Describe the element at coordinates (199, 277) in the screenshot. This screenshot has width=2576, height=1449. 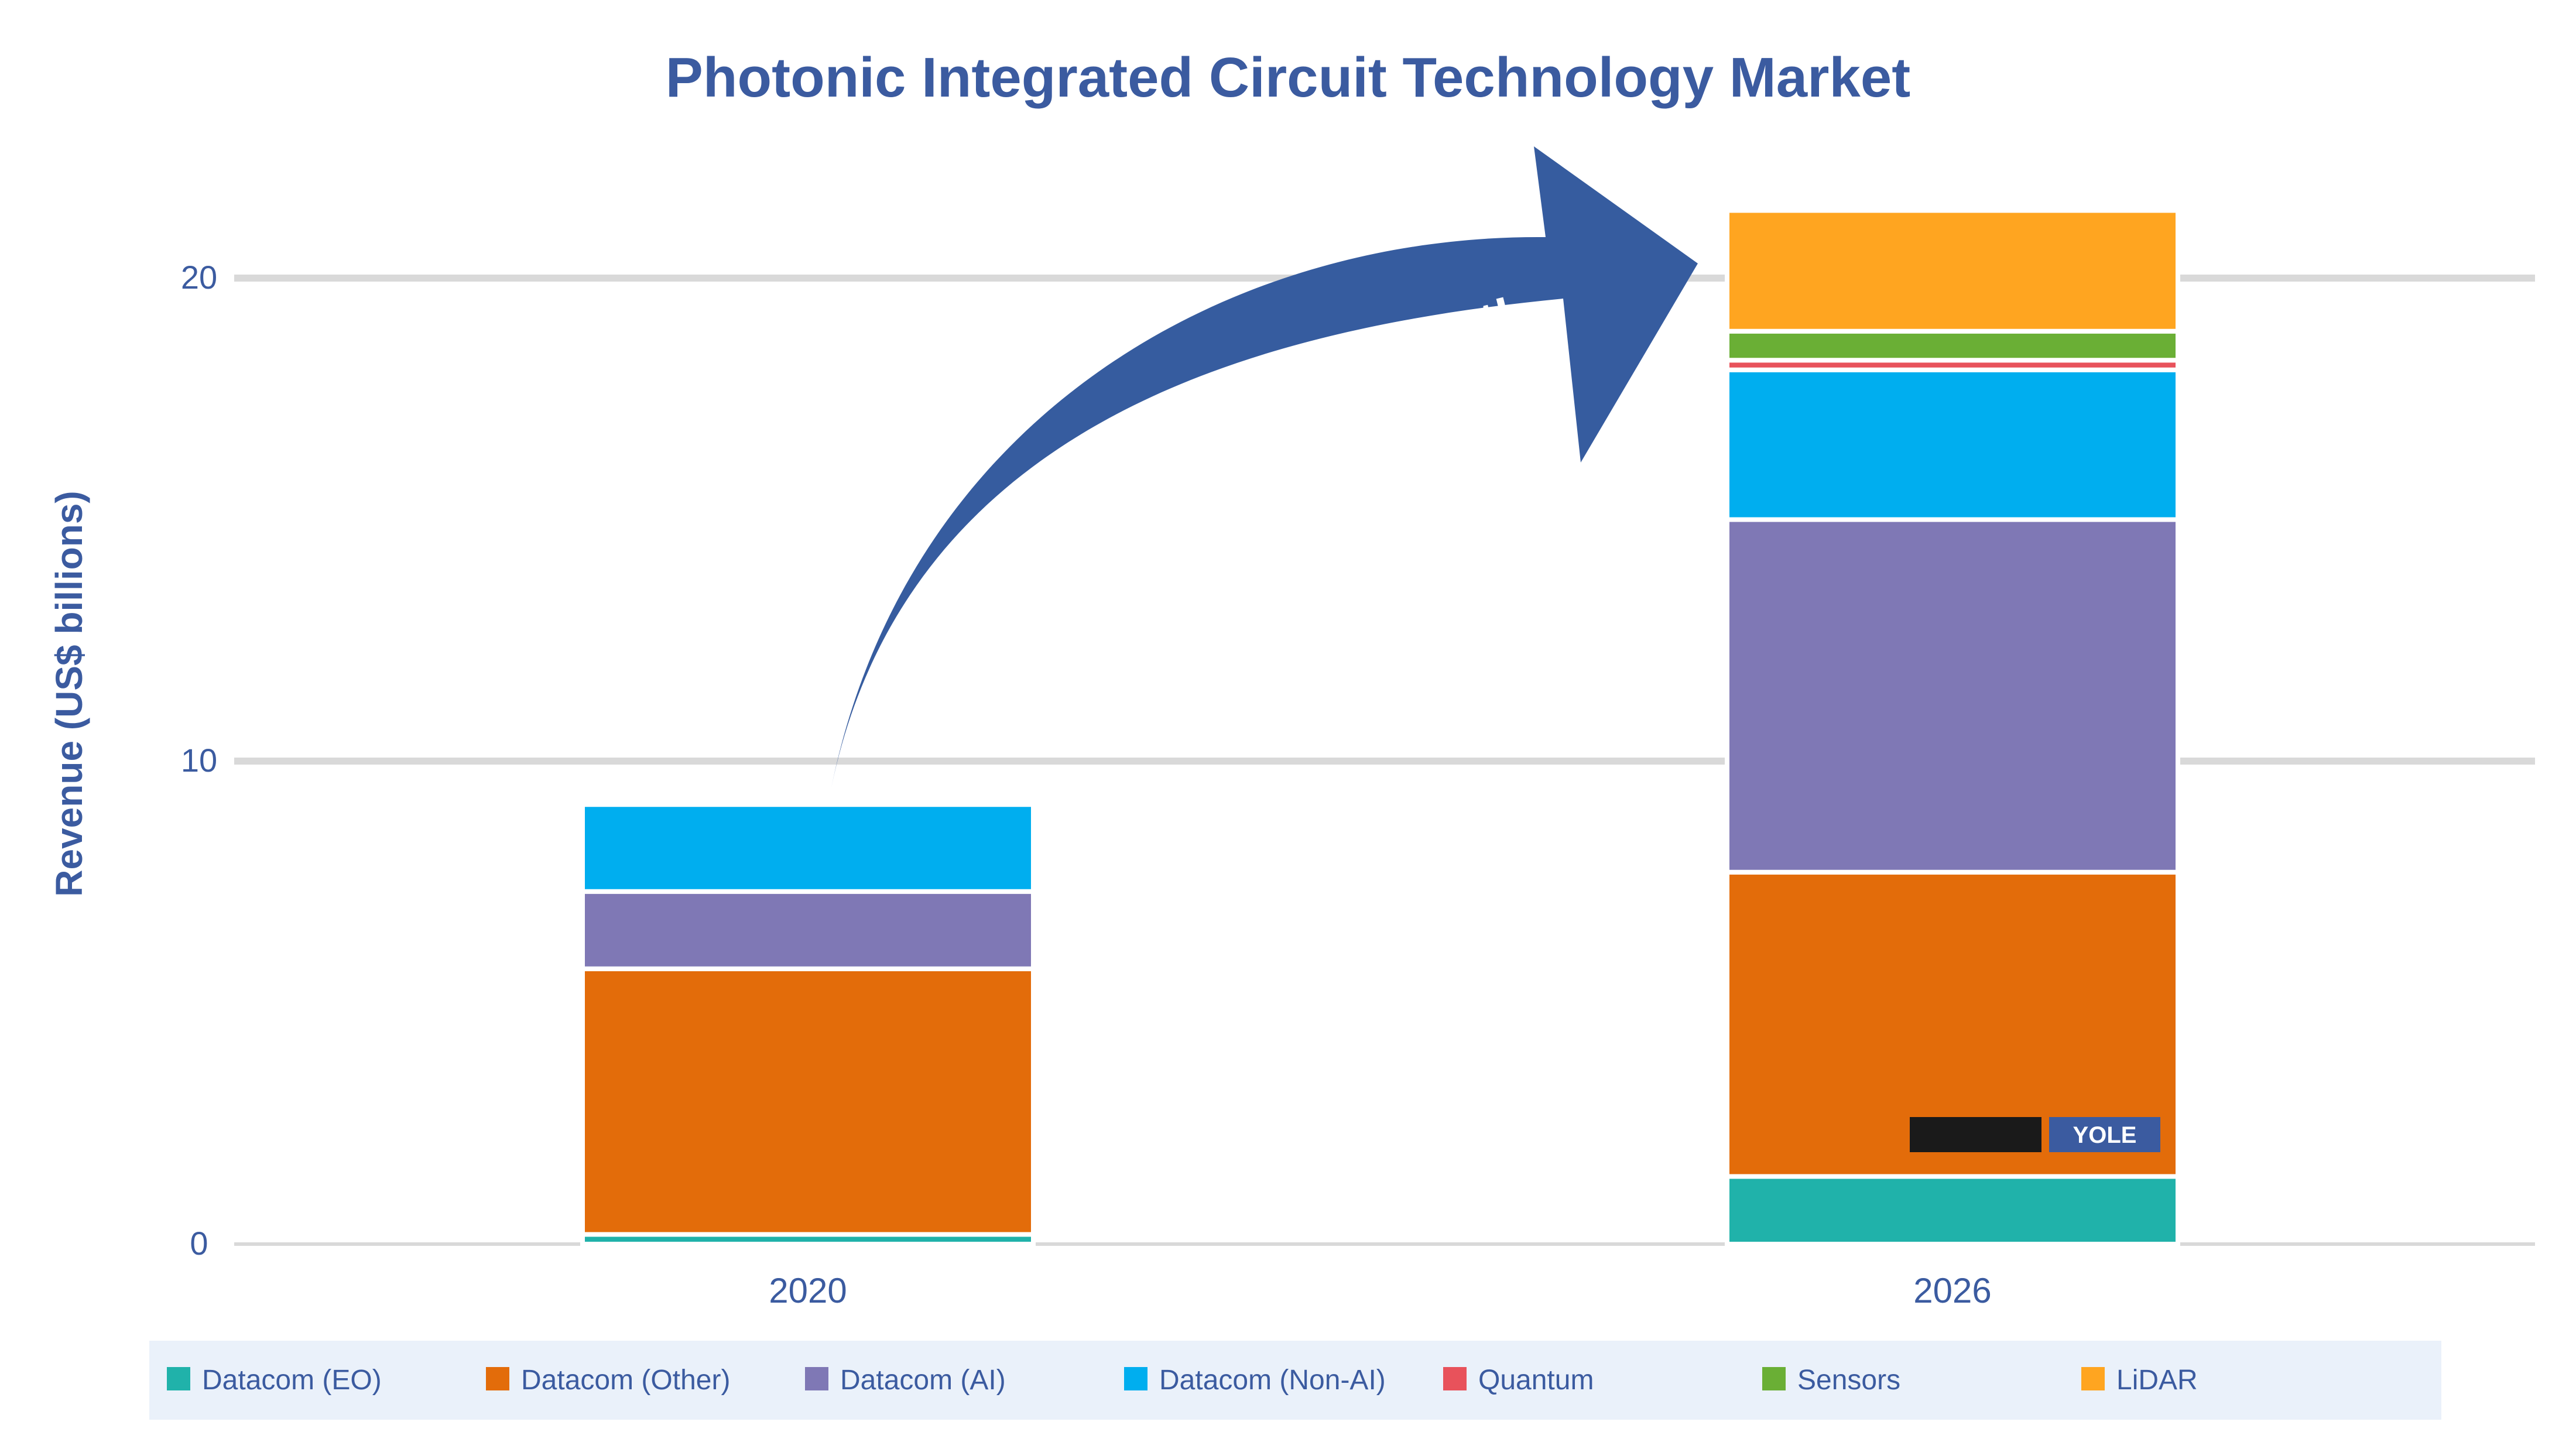
I see `y-tick-label: 20` at that location.